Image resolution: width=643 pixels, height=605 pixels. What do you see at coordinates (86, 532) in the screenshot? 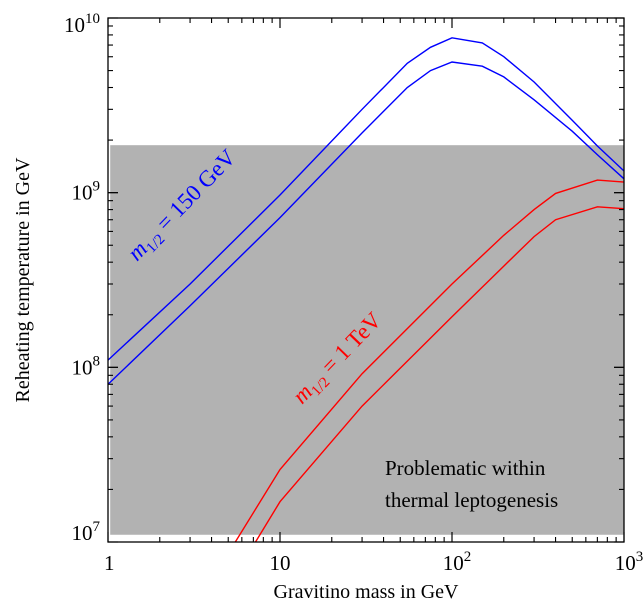
I see `tick-label: 10⁷` at bounding box center [86, 532].